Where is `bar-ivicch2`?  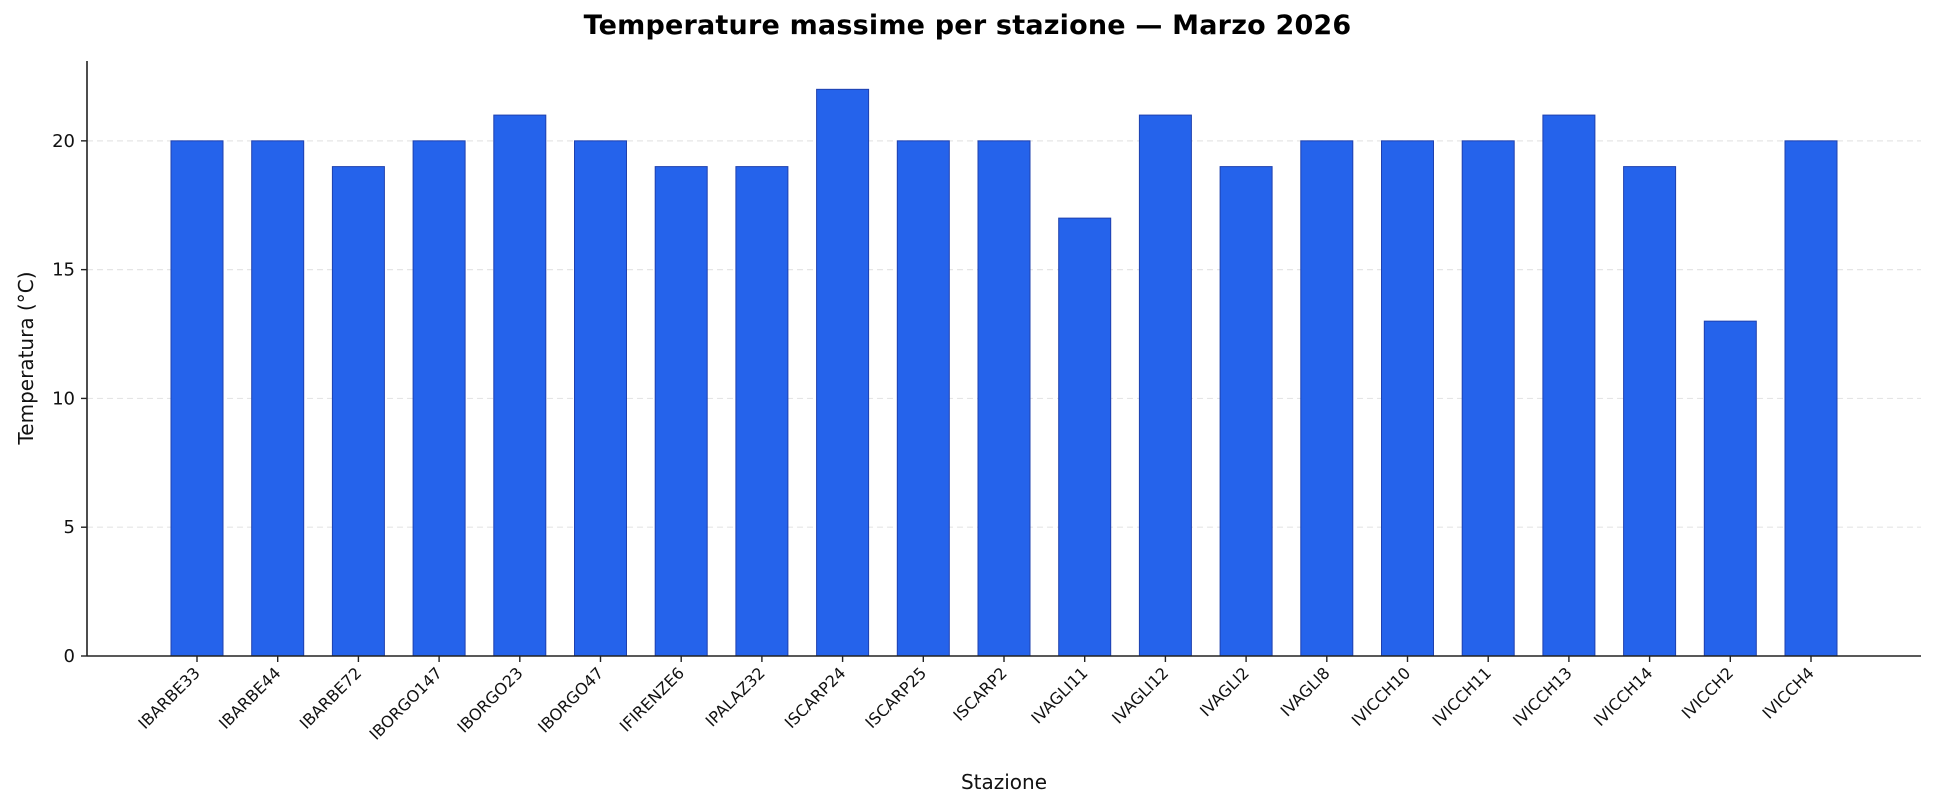 bar-ivicch2 is located at coordinates (1730, 488).